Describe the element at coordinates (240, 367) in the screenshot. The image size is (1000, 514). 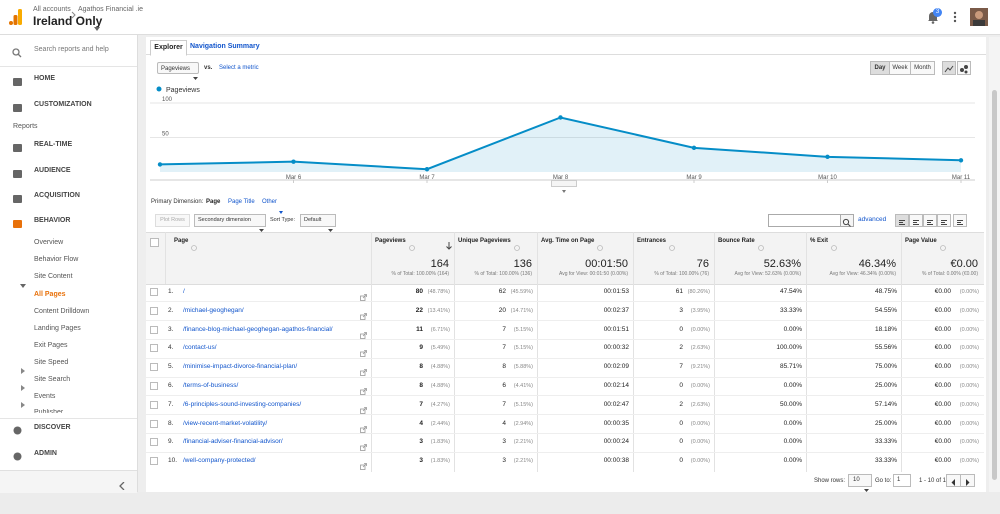
I see `page-link: /minimise-impact-divorce-financial-plan/` at that location.